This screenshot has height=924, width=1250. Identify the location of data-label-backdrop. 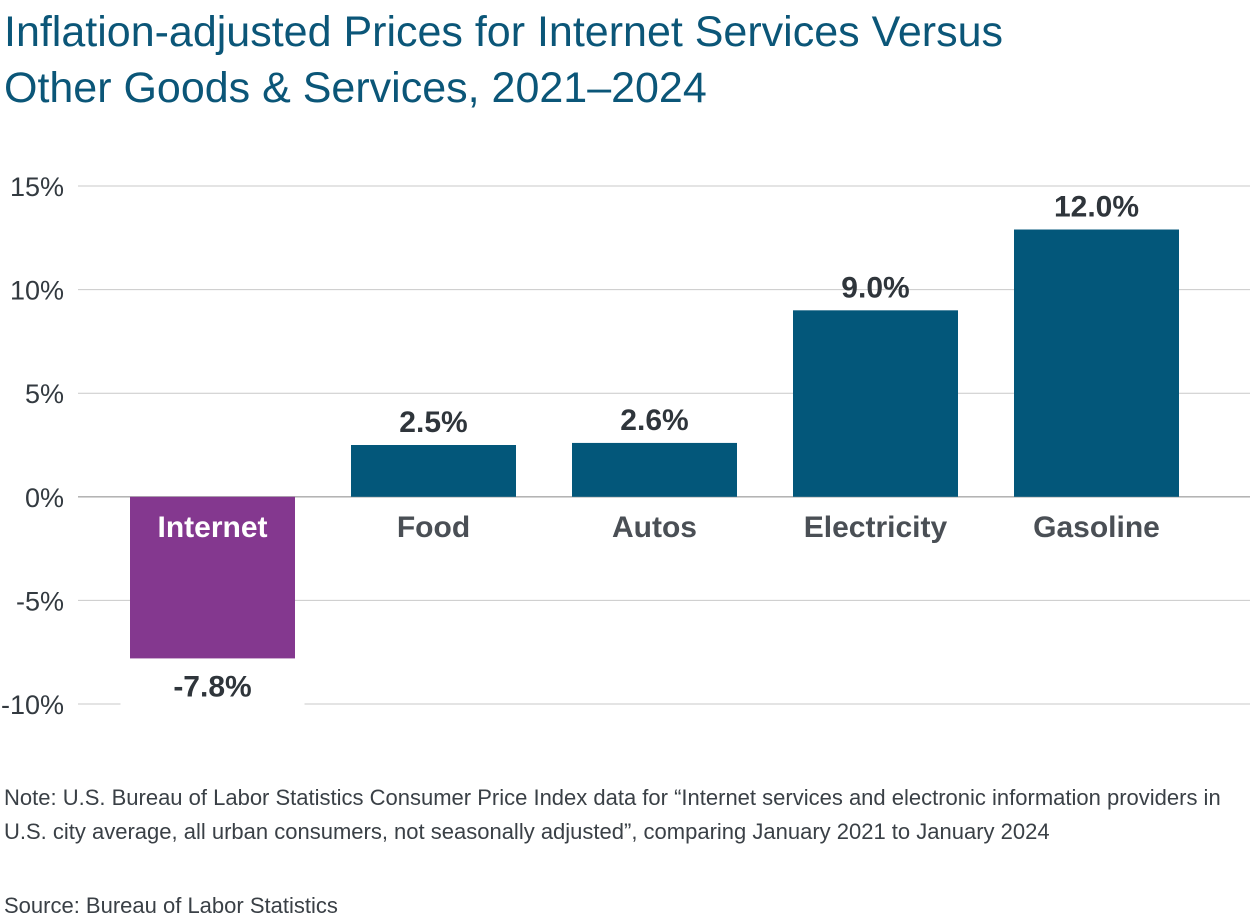
(212, 687).